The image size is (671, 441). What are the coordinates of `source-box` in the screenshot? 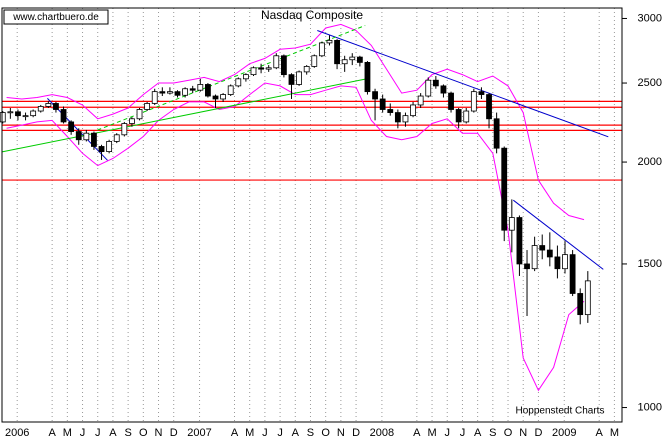 It's located at (56, 17).